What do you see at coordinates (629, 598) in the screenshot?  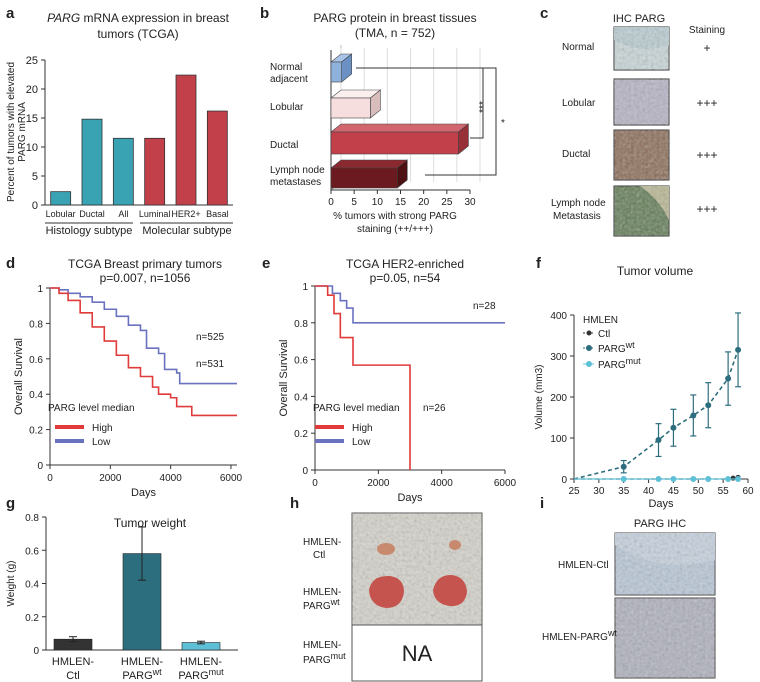 I see `panel-i: PARG IHC HMLEN-Ctl HMLEN-PARGwt` at bounding box center [629, 598].